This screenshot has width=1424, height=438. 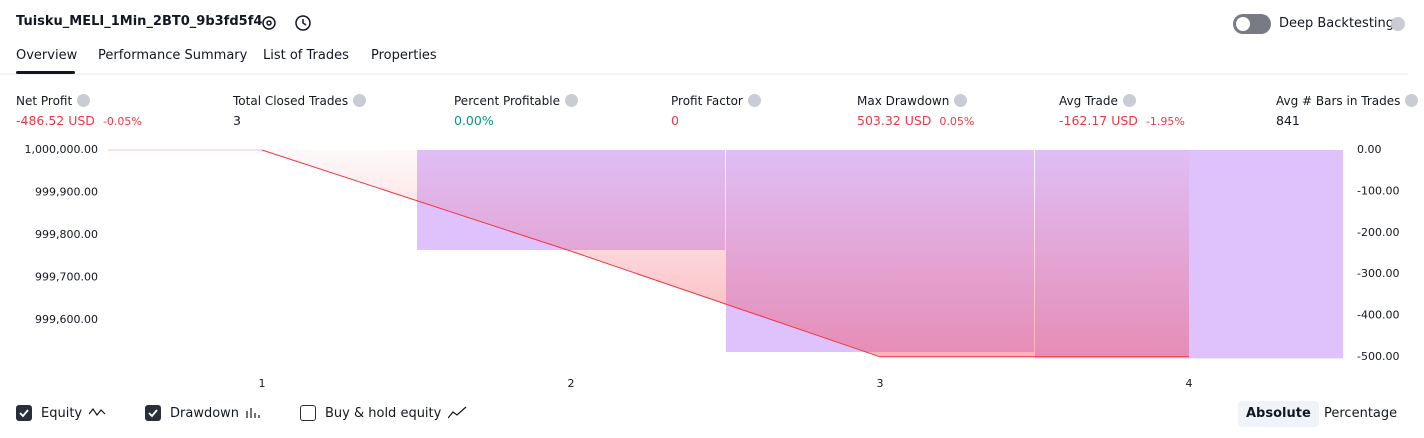 I want to click on tab: Overview, so click(x=47, y=55).